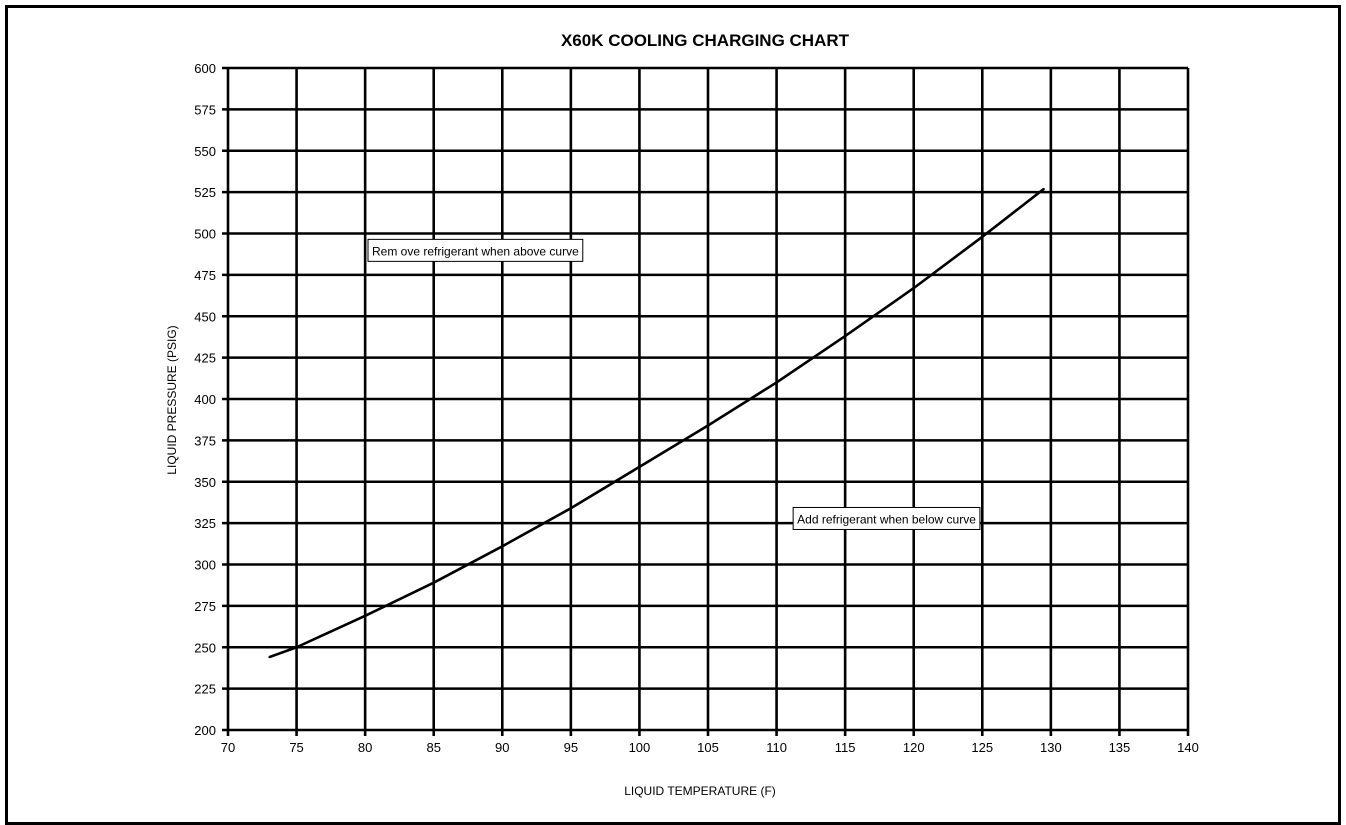  Describe the element at coordinates (205, 234) in the screenshot. I see `y-tick-label: 500` at that location.